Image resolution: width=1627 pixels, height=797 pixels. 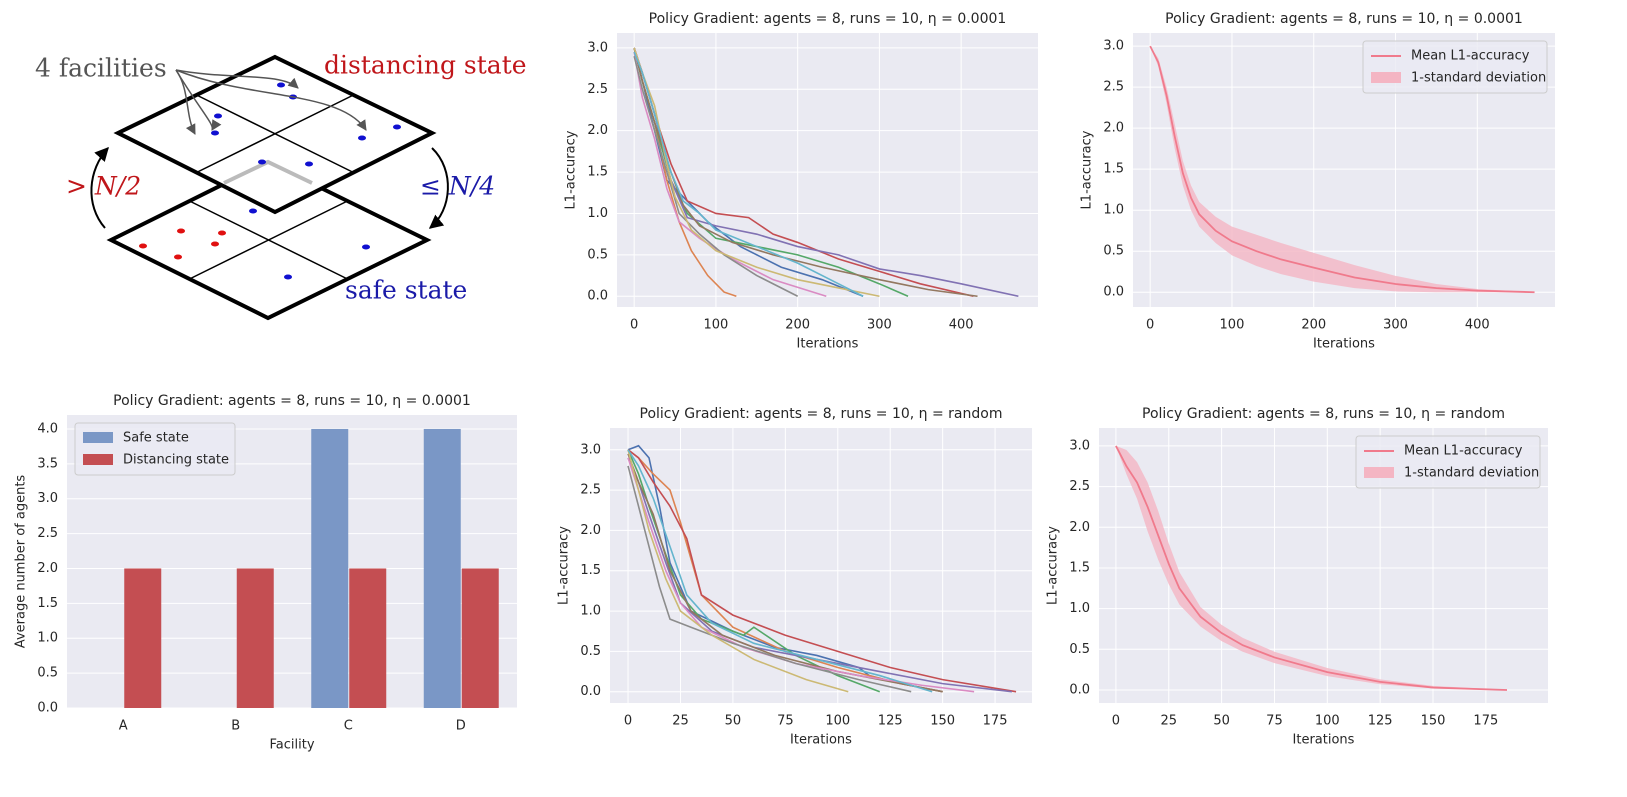 I want to click on plot-background, so click(x=827, y=170).